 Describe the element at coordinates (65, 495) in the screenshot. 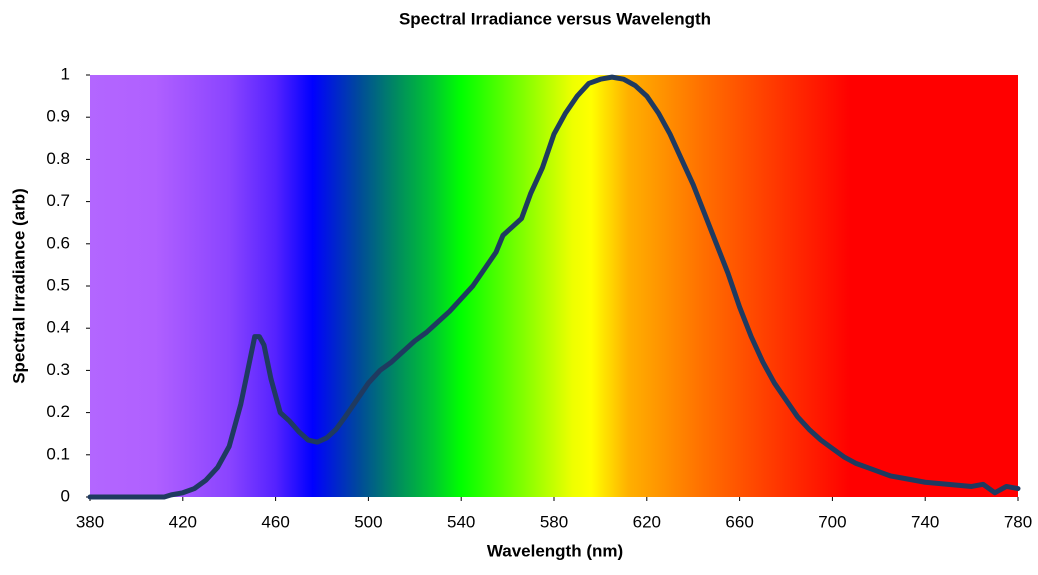

I see `y-tick-label: 0` at that location.